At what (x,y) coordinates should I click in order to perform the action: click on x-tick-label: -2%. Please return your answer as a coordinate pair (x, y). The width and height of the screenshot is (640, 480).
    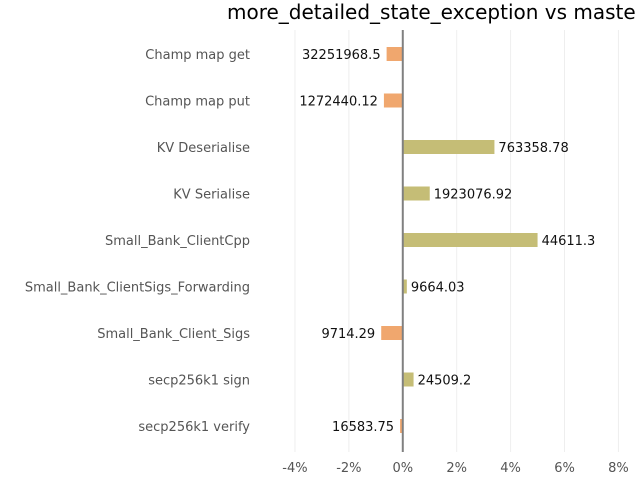
    Looking at the image, I should click on (348, 468).